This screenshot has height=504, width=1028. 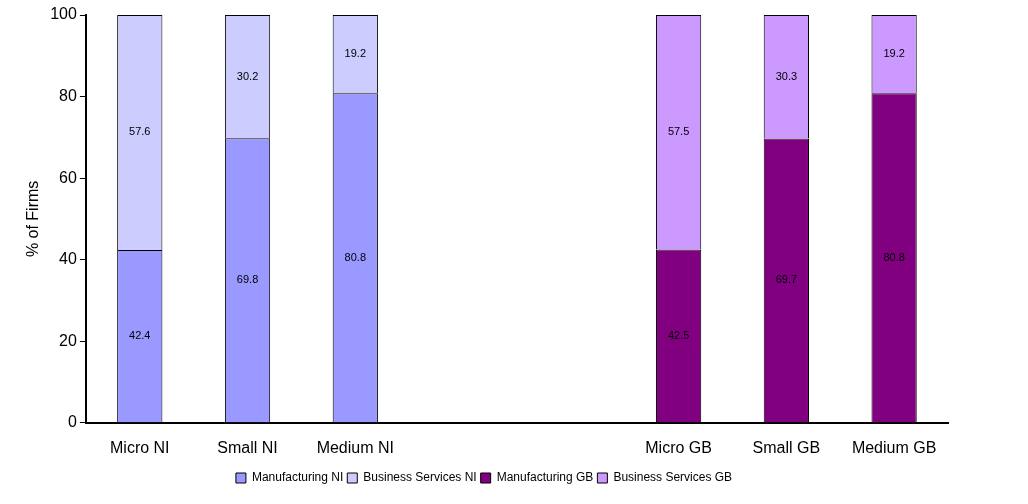 I want to click on legend-label: Business Services GB, so click(x=673, y=477).